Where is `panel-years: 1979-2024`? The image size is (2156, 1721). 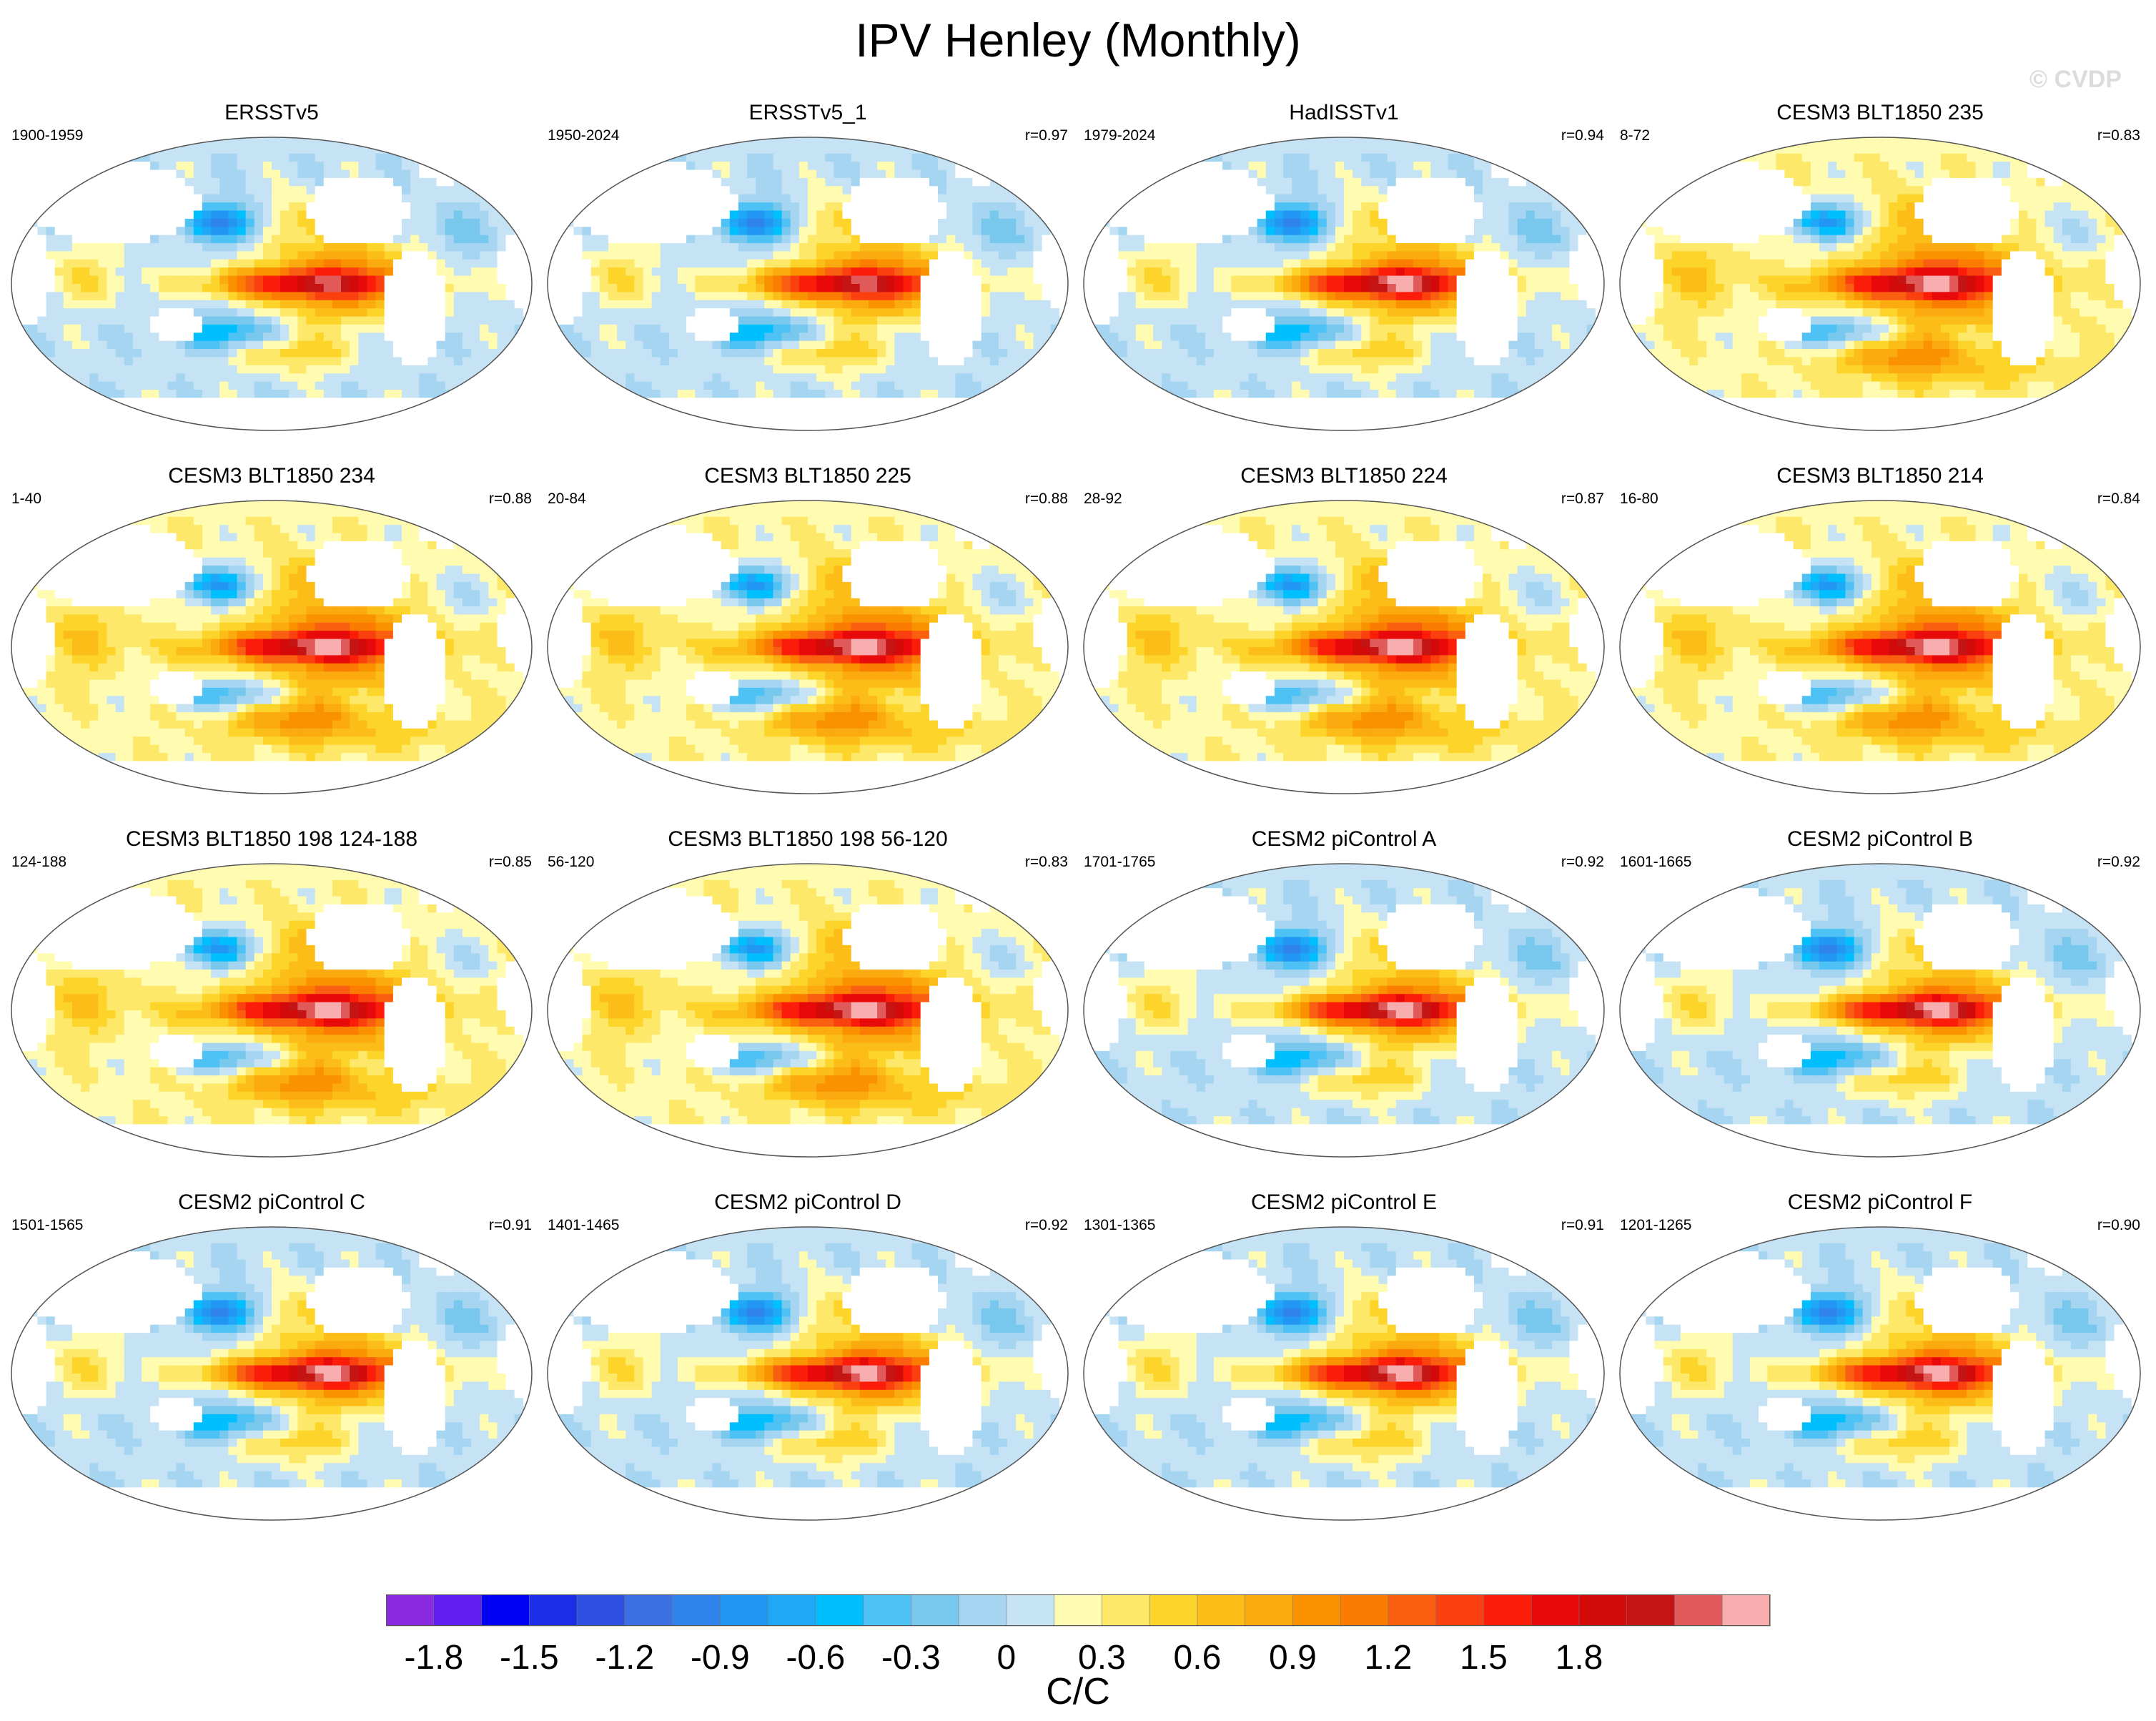
panel-years: 1979-2024 is located at coordinates (1119, 135).